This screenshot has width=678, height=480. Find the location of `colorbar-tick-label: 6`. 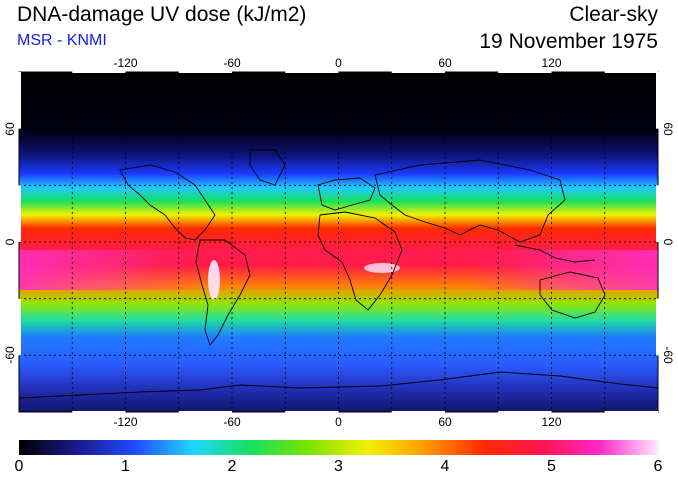

colorbar-tick-label: 6 is located at coordinates (658, 466).